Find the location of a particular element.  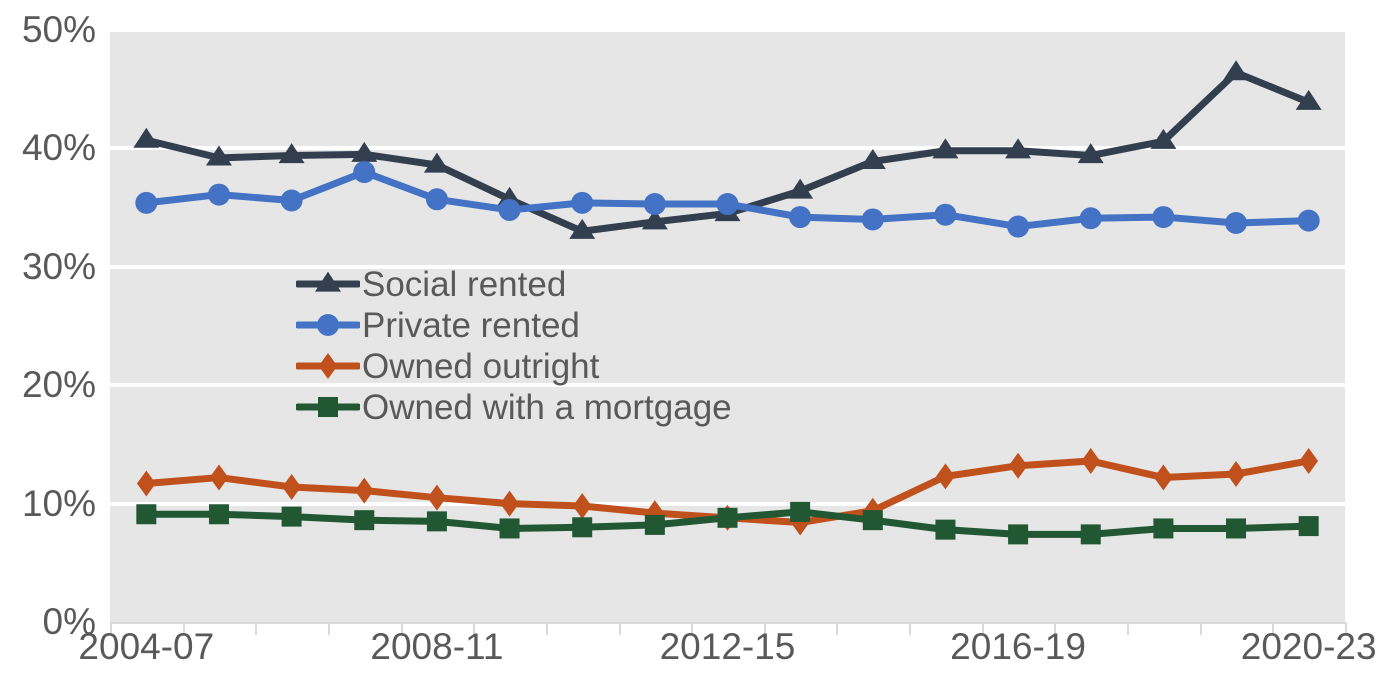

x-axis-tick-label: 2016-19 is located at coordinates (1018, 646).